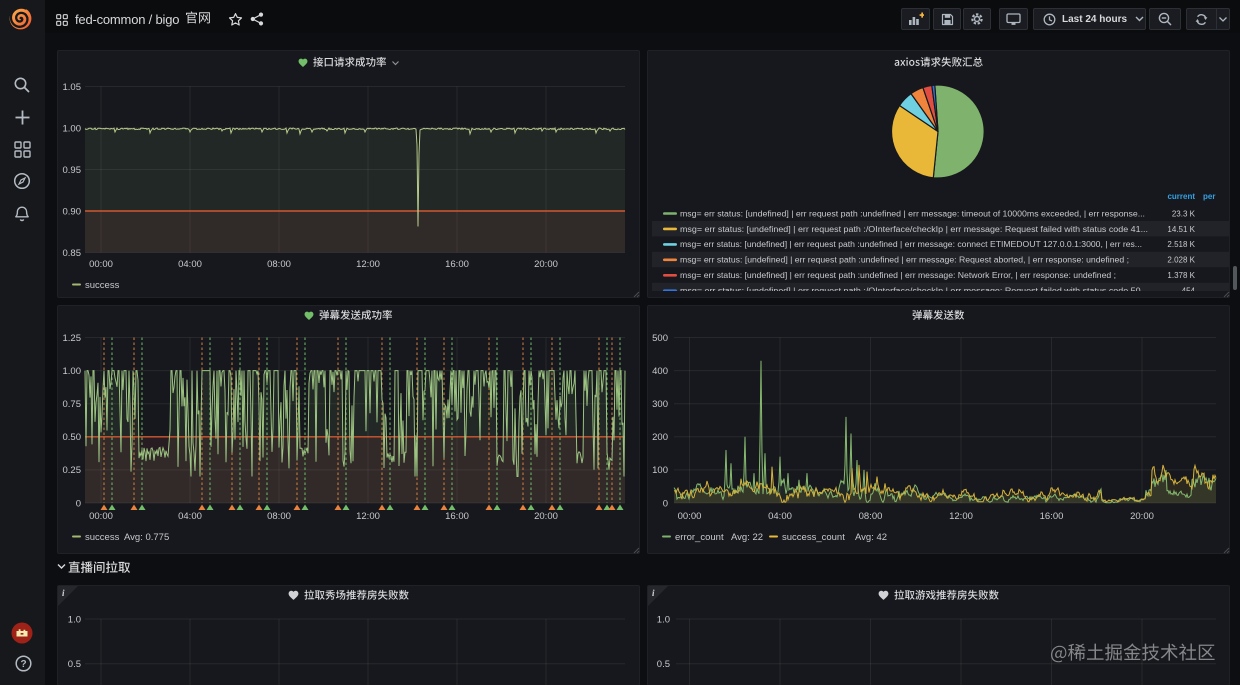  What do you see at coordinates (146, 537) in the screenshot?
I see `svg-text: Avg: 0.775` at bounding box center [146, 537].